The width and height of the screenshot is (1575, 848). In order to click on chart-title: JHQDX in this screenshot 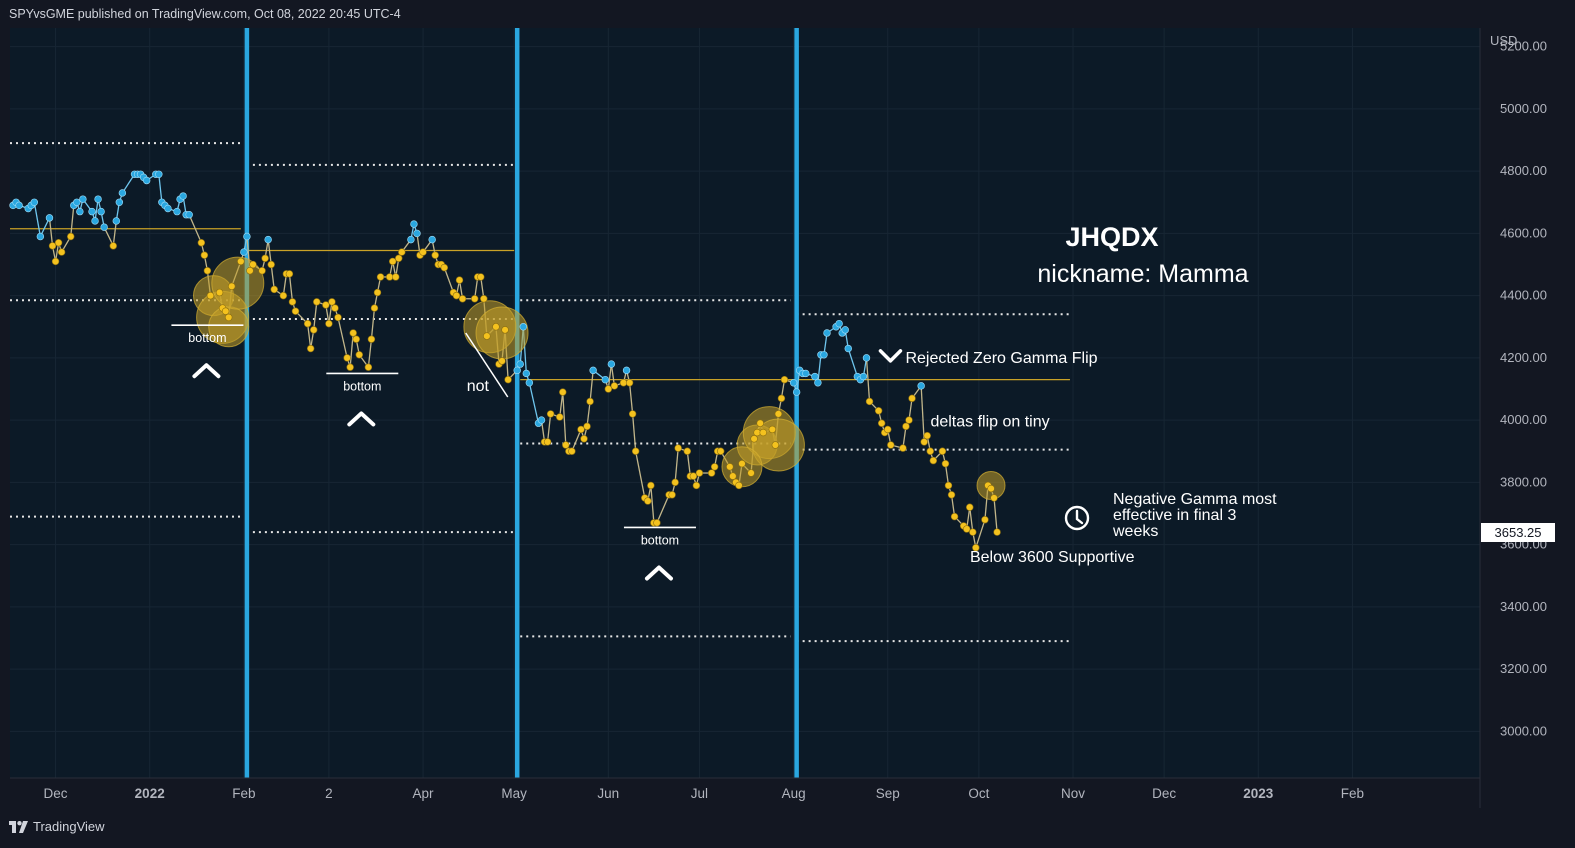, I will do `click(1111, 237)`.